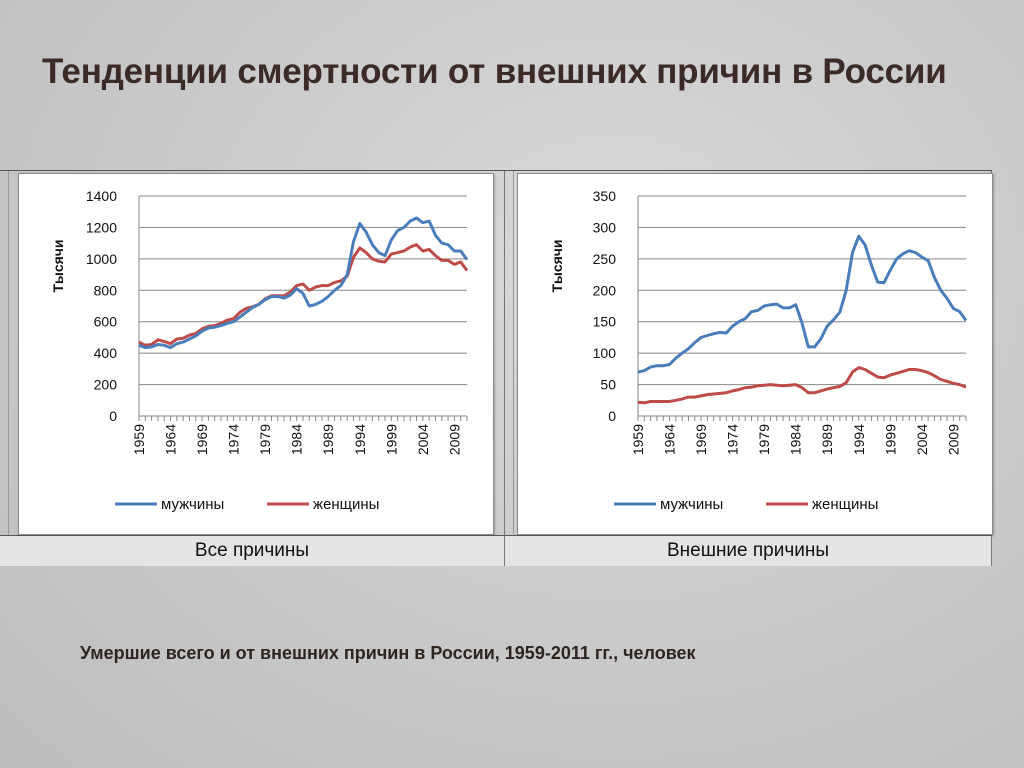 The width and height of the screenshot is (1024, 768). What do you see at coordinates (346, 504) in the screenshot?
I see `all-causes-legend-label-women: женщины` at bounding box center [346, 504].